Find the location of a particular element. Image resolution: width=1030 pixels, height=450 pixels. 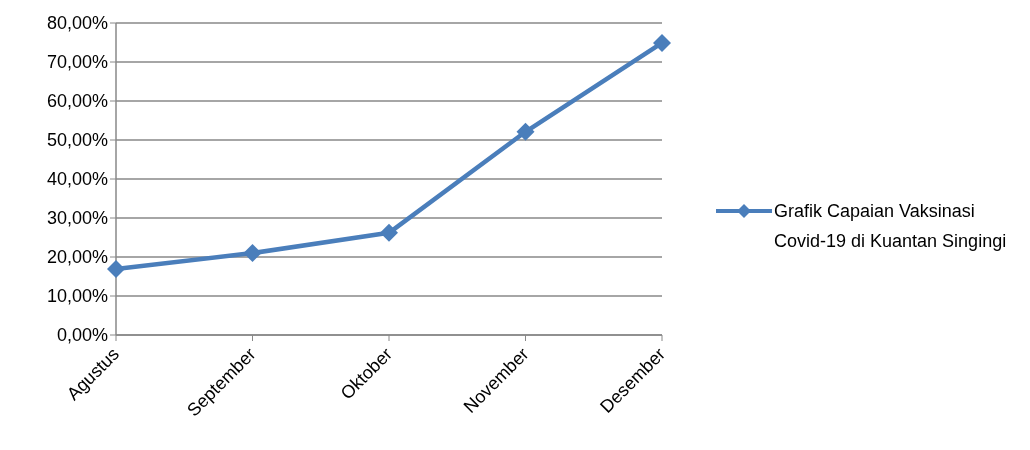

legend-label: Grafik Capaian Vaksinasi Covid-19 di Kuantan Singingi is located at coordinates (891, 226).